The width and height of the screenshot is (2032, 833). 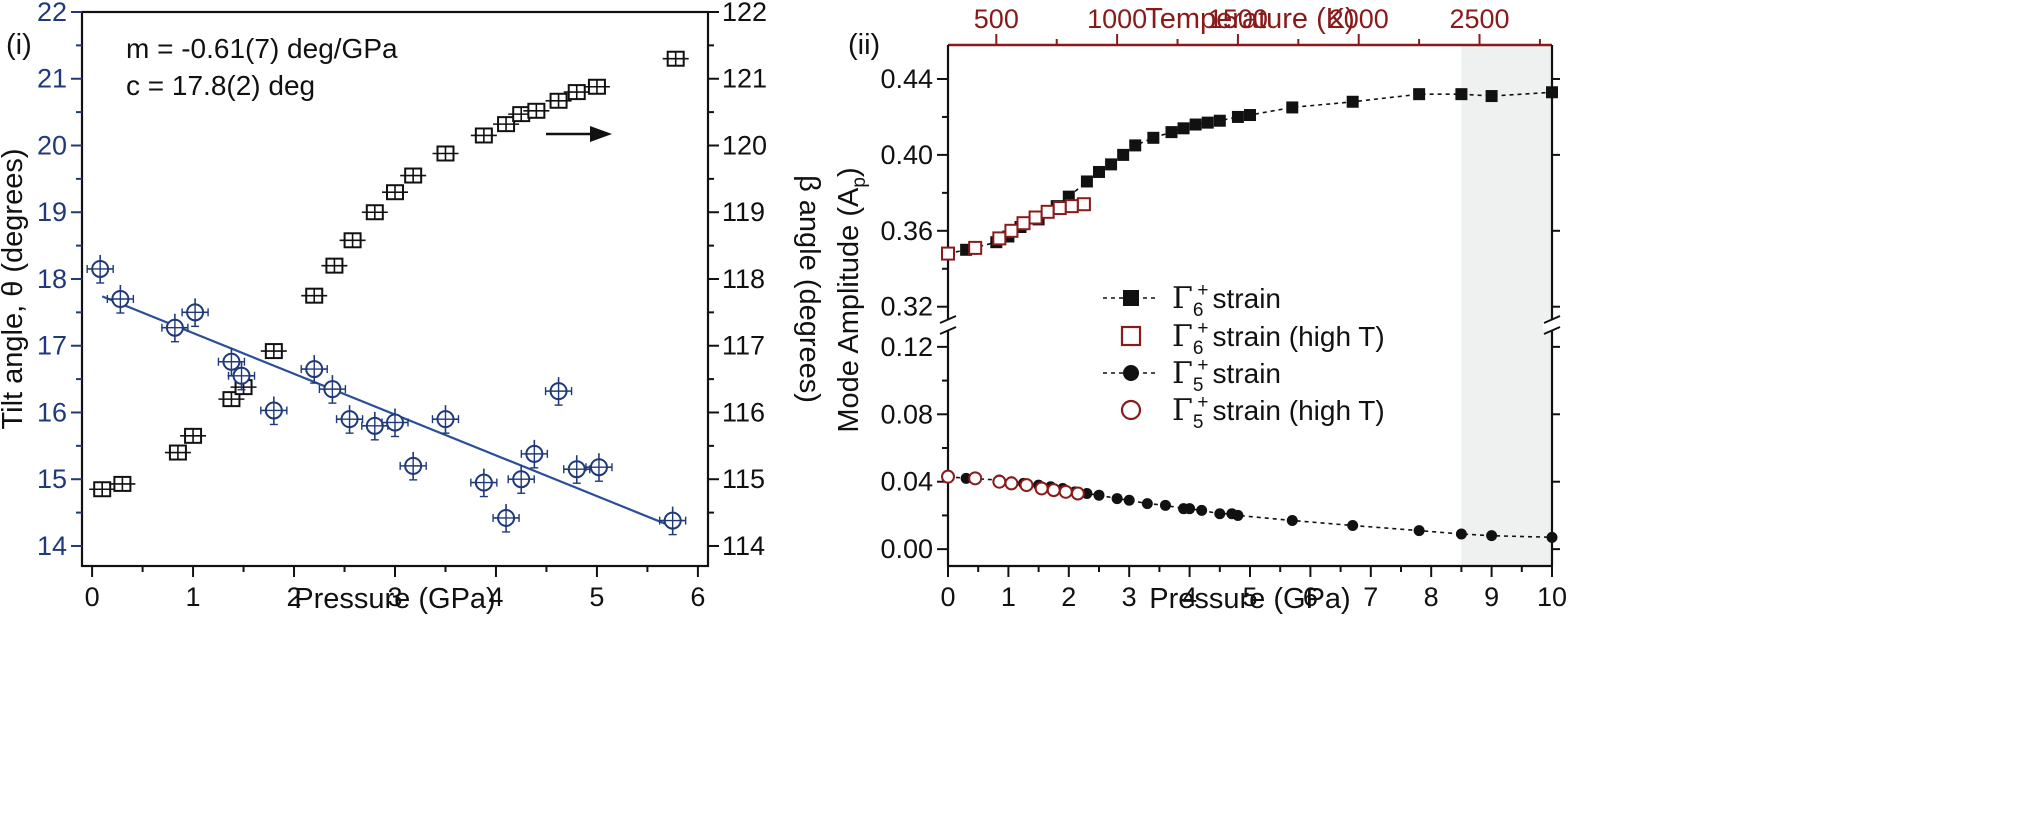 What do you see at coordinates (1431, 597) in the screenshot?
I see `x-tick-label: 8` at bounding box center [1431, 597].